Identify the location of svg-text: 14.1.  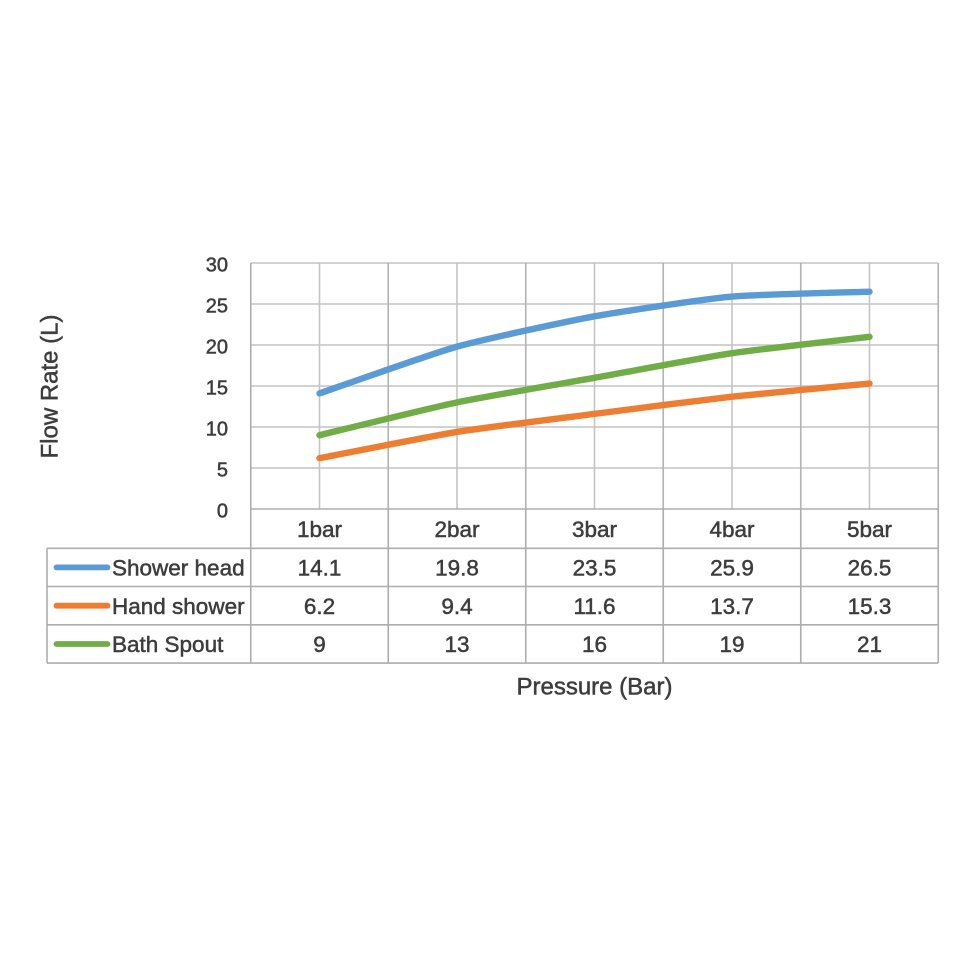
(320, 568).